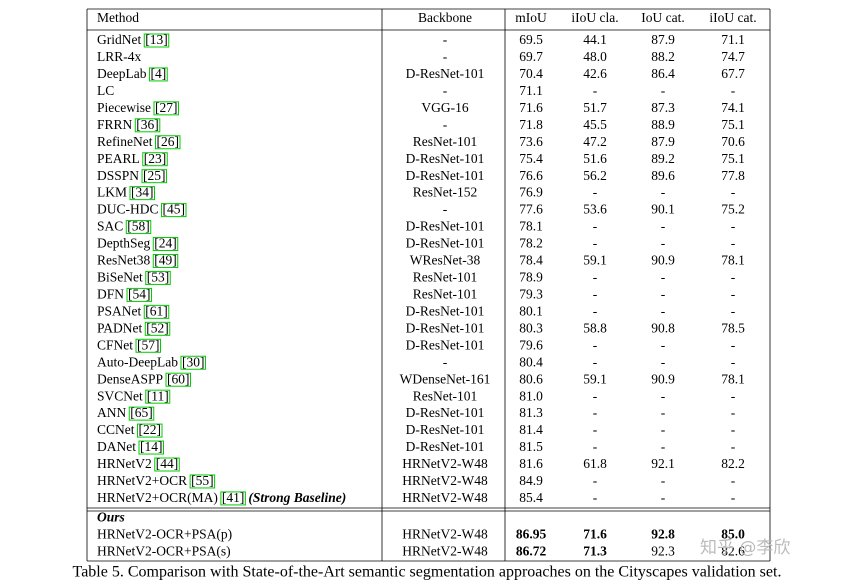 This screenshot has height=586, width=854. I want to click on method: DeepLab, so click(122, 73).